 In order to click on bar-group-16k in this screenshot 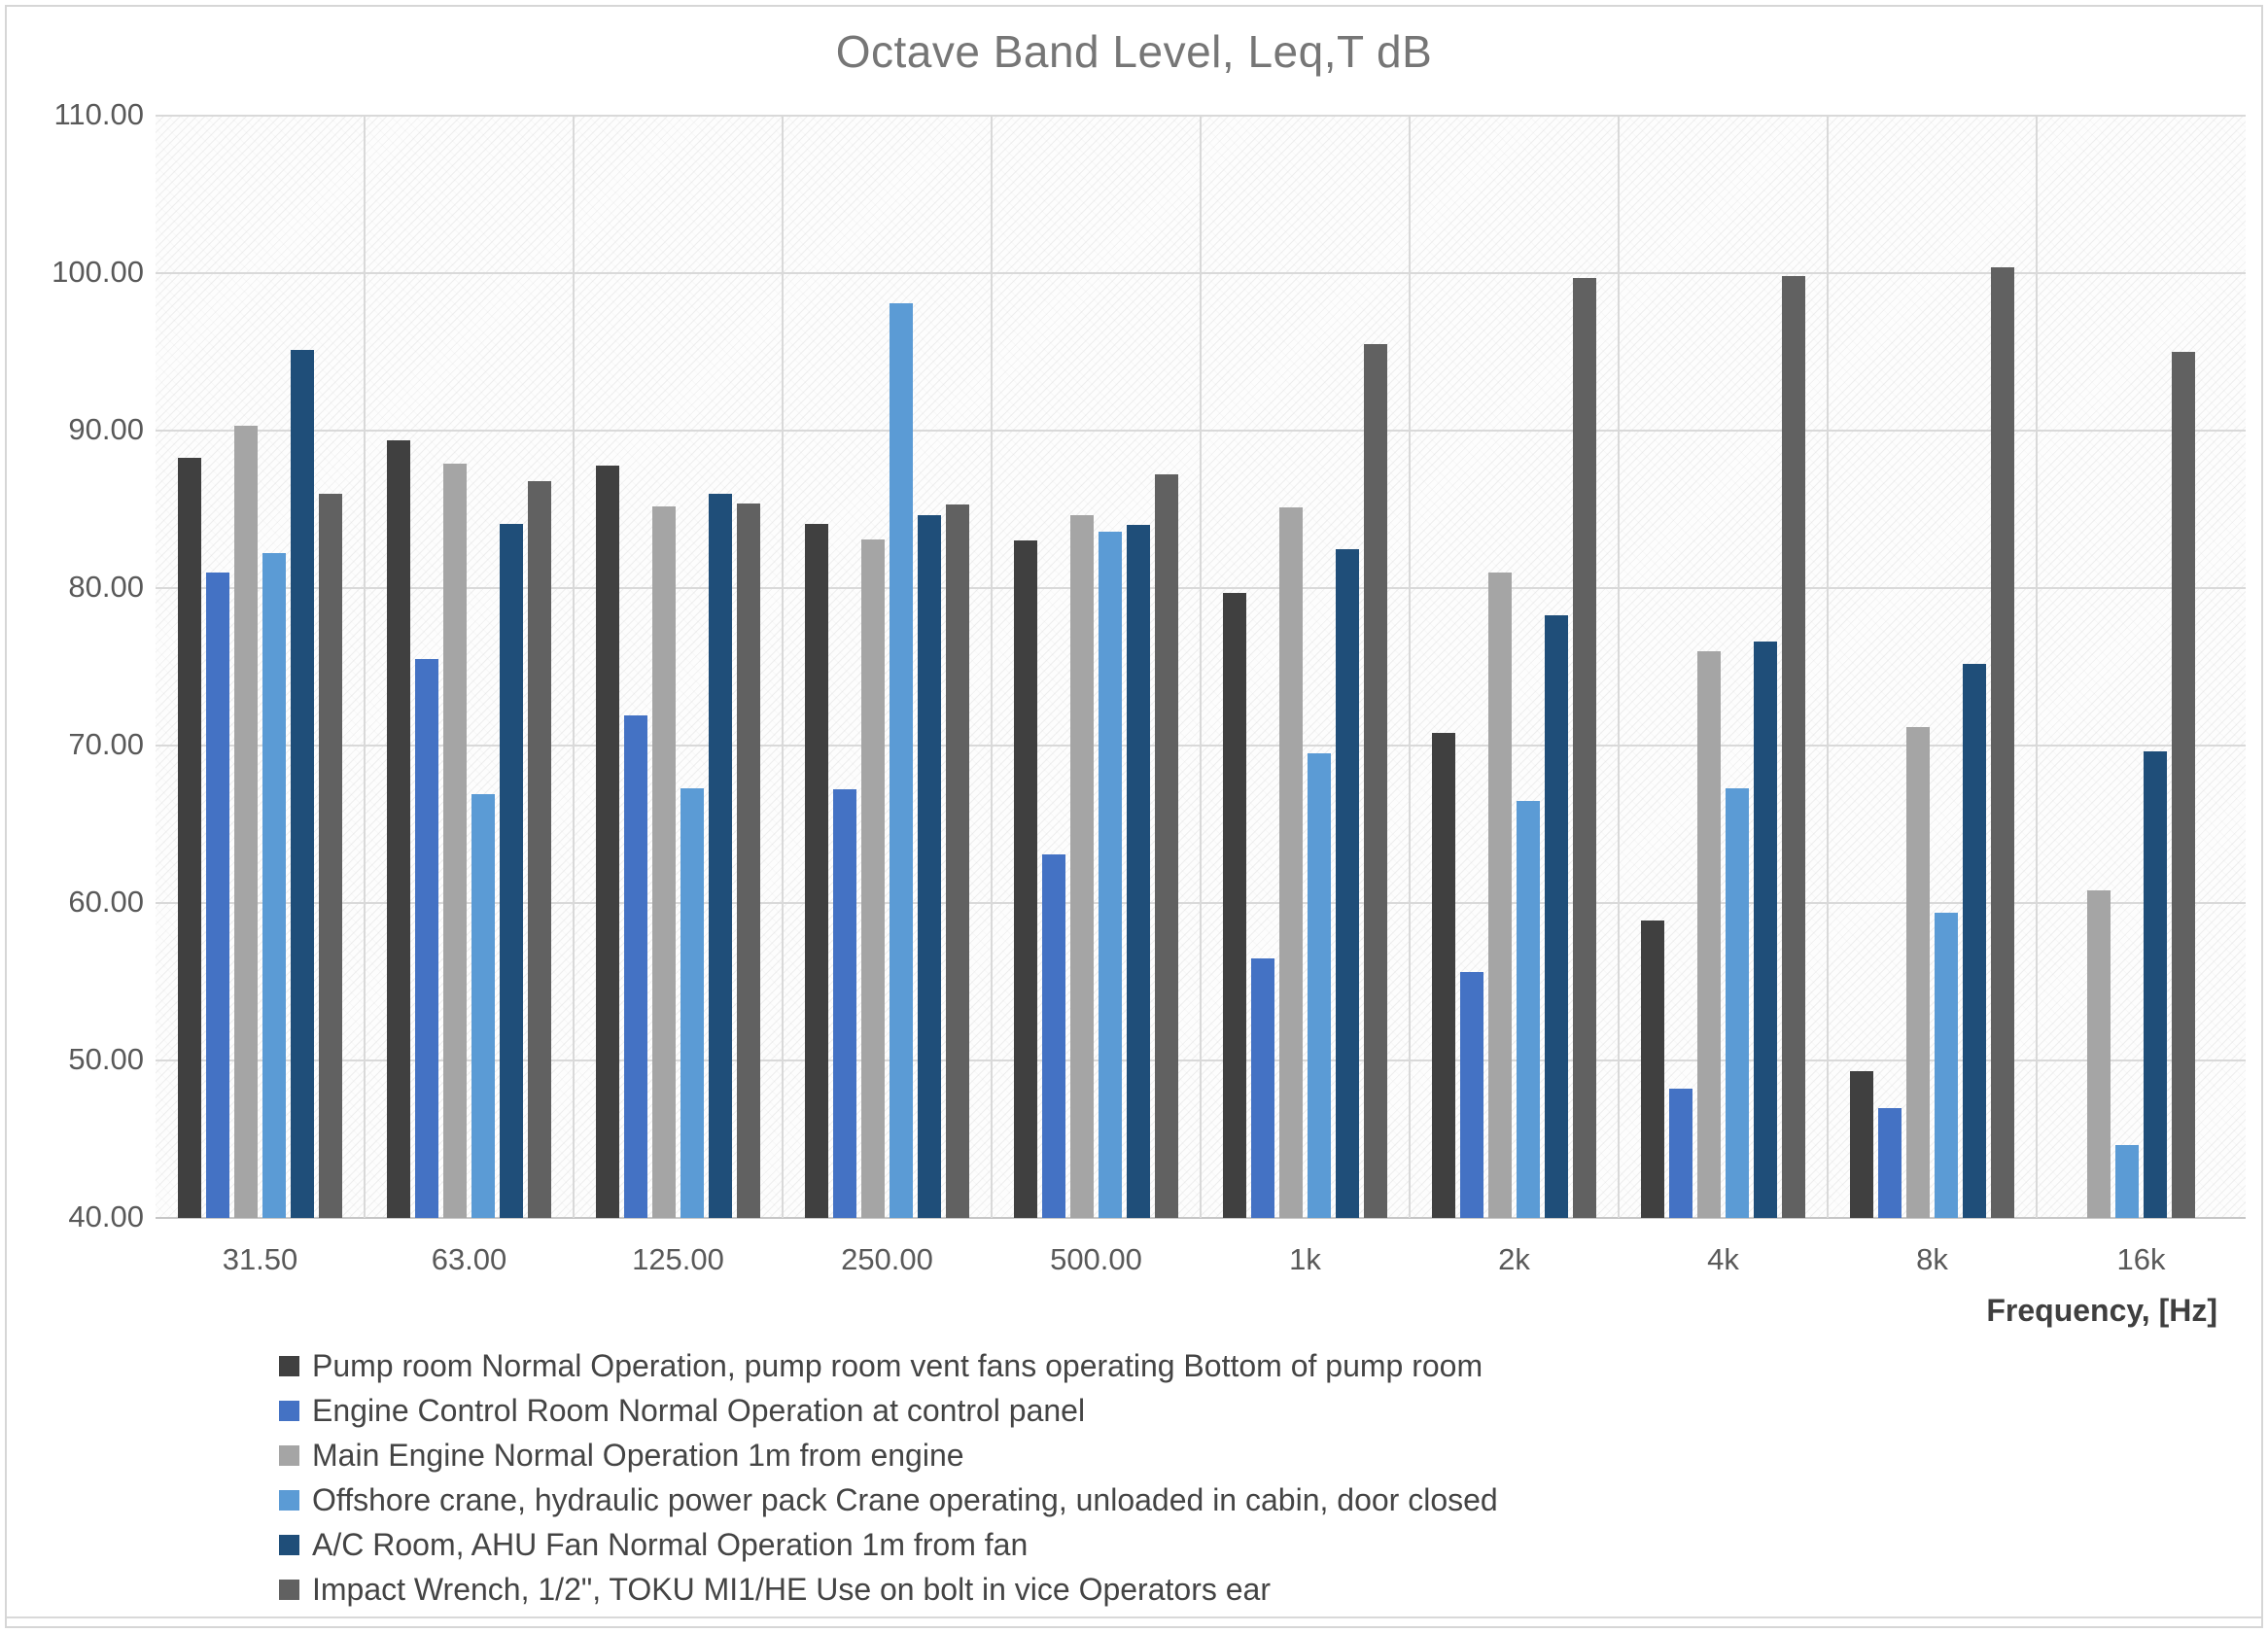, I will do `click(2141, 667)`.